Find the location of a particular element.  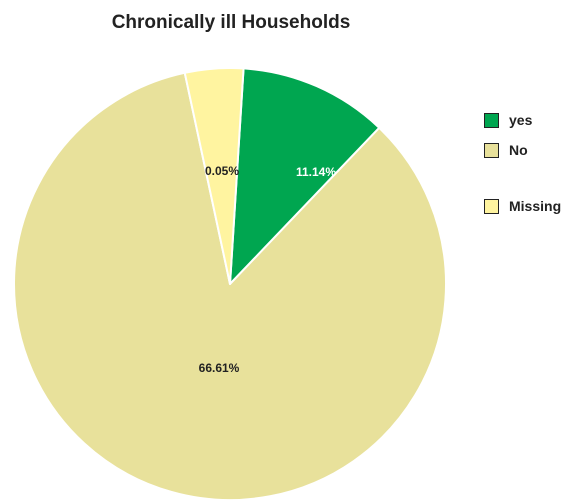

legend-swatch-missing is located at coordinates (491, 206).